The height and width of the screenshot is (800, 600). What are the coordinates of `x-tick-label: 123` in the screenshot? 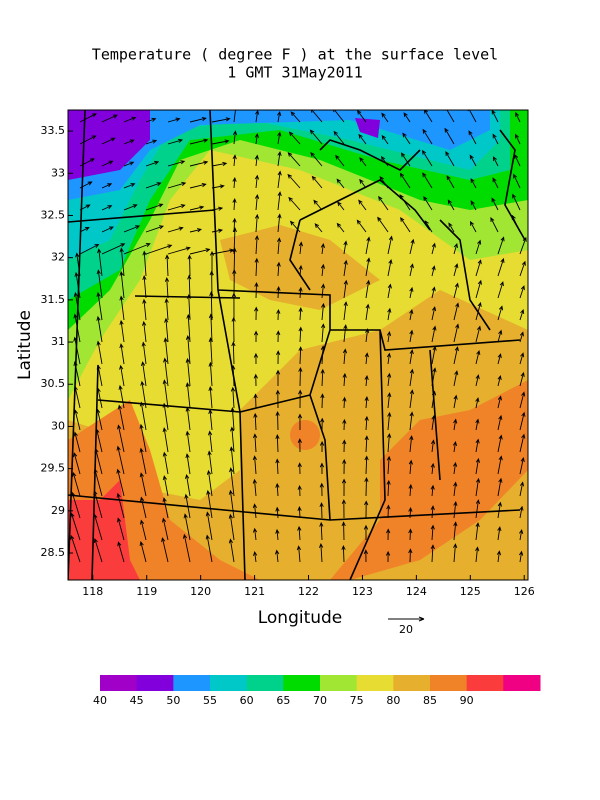 It's located at (362, 591).